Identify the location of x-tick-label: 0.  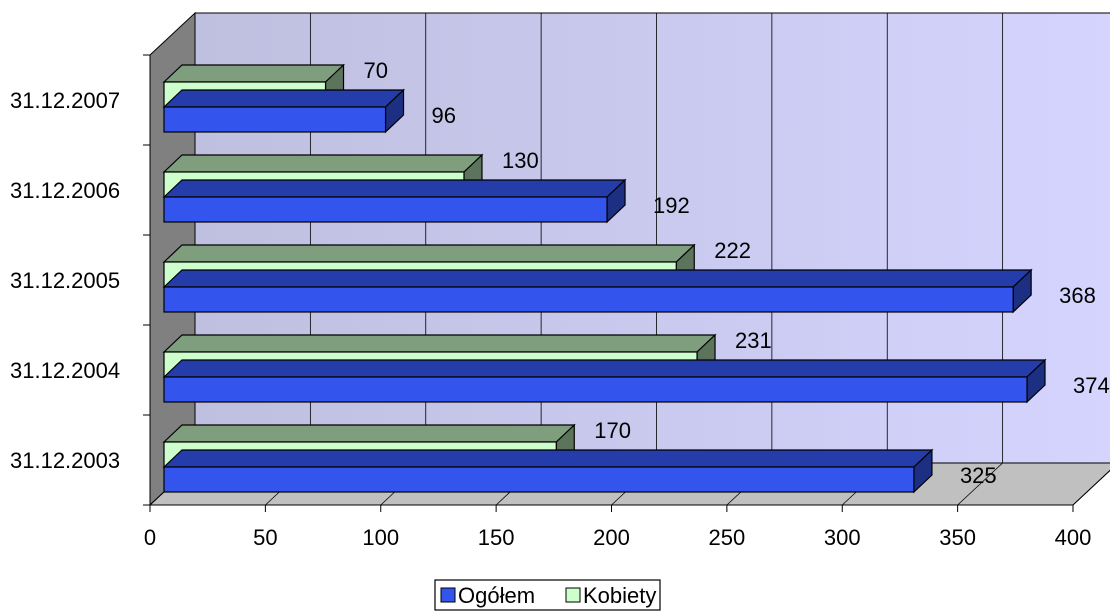
(150, 537).